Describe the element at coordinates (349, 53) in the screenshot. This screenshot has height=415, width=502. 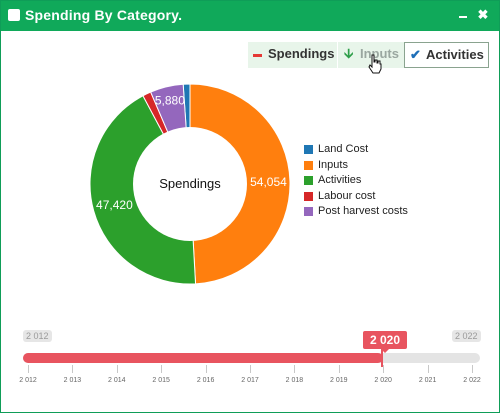
I see `arrow-down-icon: 🡫` at that location.